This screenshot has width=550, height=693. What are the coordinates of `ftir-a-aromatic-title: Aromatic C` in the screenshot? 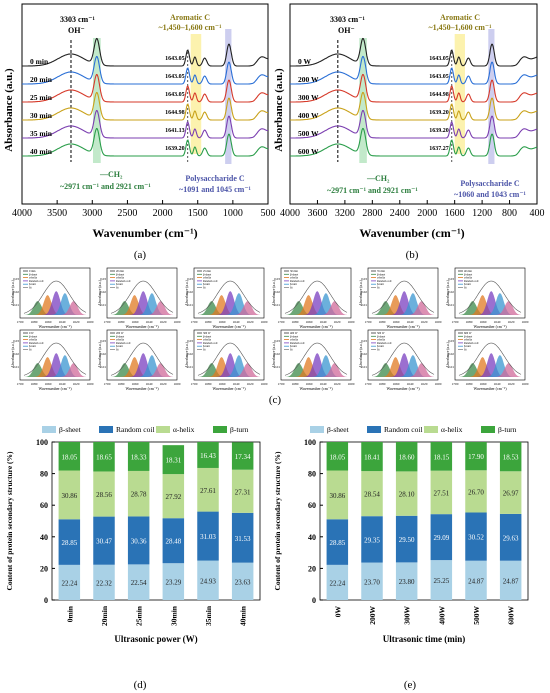 It's located at (190, 17).